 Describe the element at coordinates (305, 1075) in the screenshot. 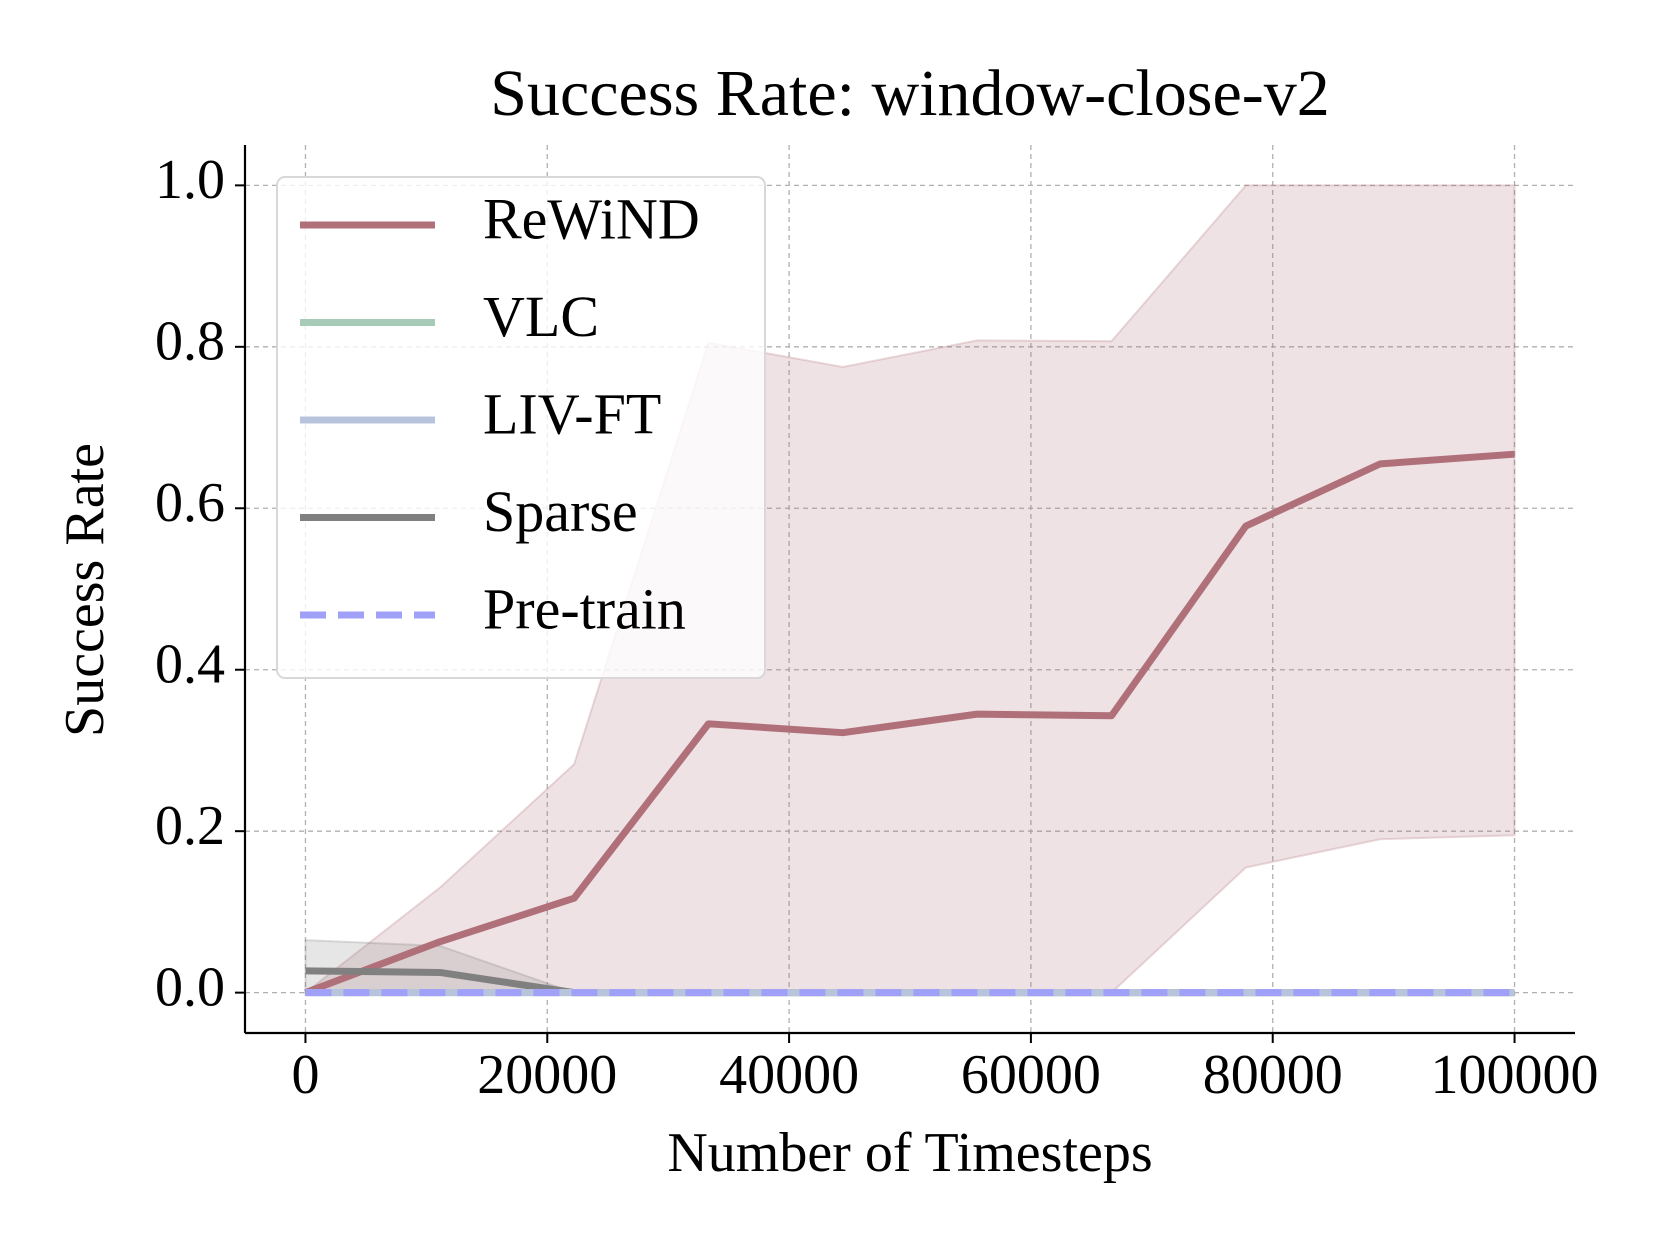

I see `x-tick-label: 0` at that location.